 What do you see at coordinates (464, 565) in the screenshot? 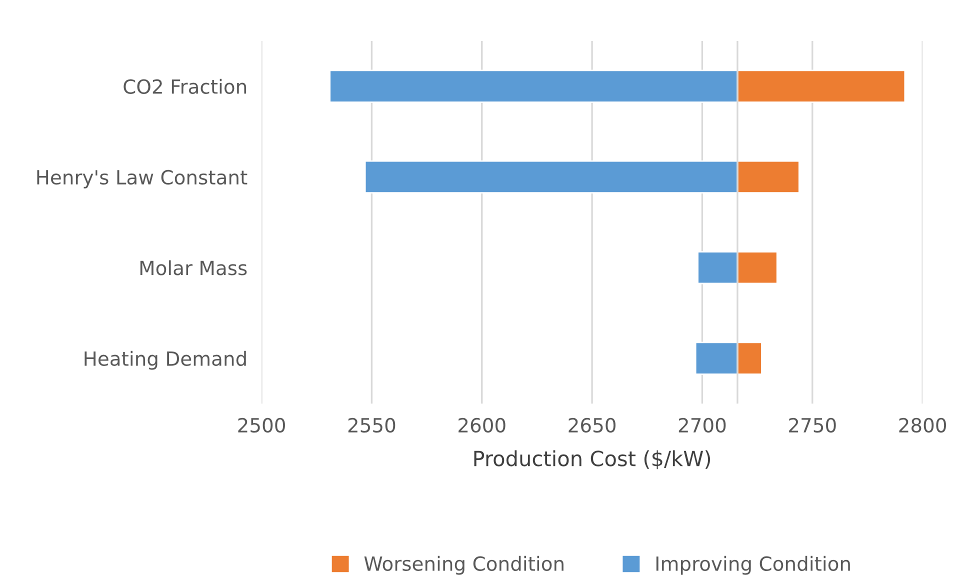
I see `legend-label: Worsening Condition` at bounding box center [464, 565].